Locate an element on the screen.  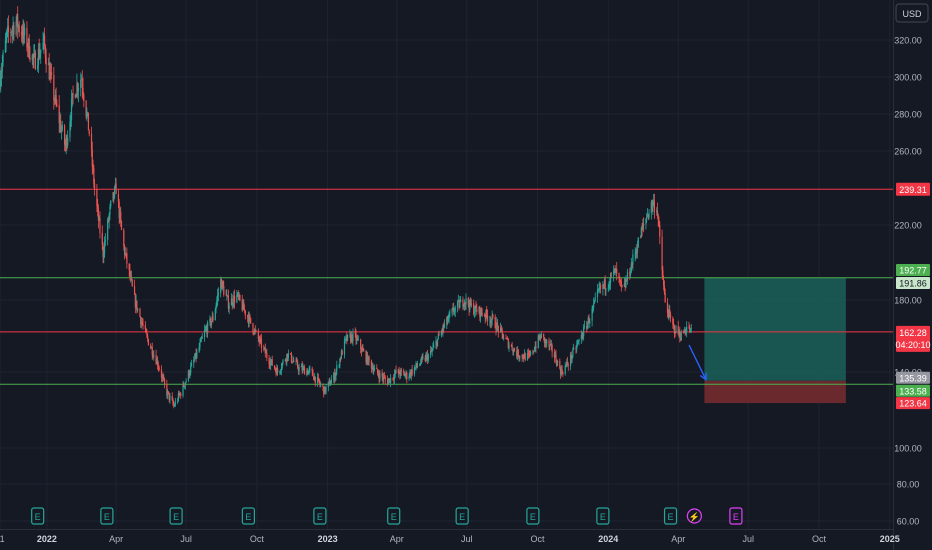
earnings-marker: E is located at coordinates (107, 516).